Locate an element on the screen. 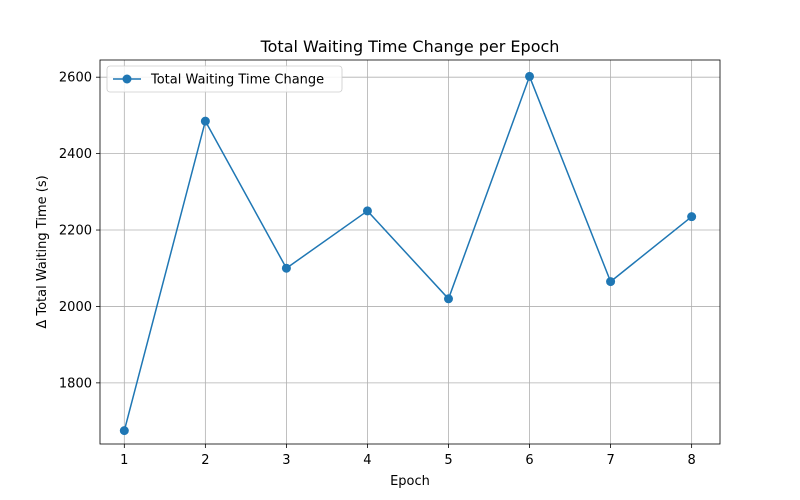 The image size is (800, 500). legend-box is located at coordinates (224, 79).